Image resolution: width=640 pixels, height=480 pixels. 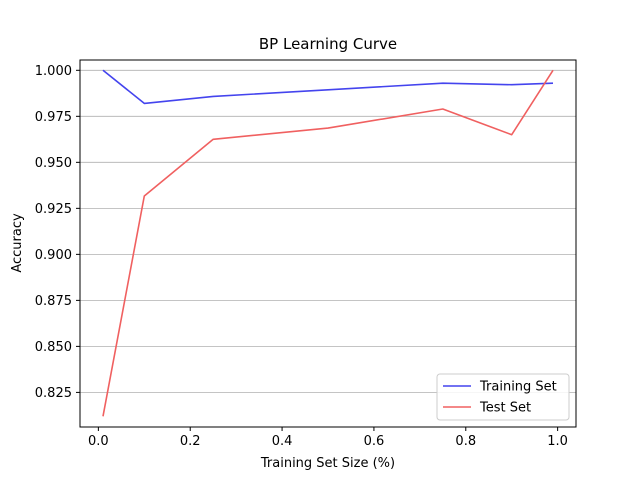 What do you see at coordinates (518, 387) in the screenshot?
I see `legend-label: Training Set` at bounding box center [518, 387].